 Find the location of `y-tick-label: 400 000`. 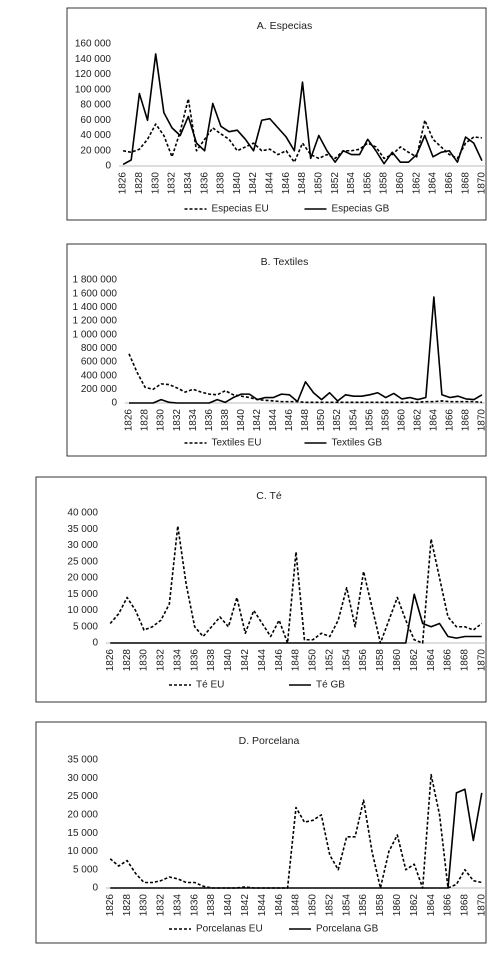

y-tick-label: 400 000 is located at coordinates (99, 375).